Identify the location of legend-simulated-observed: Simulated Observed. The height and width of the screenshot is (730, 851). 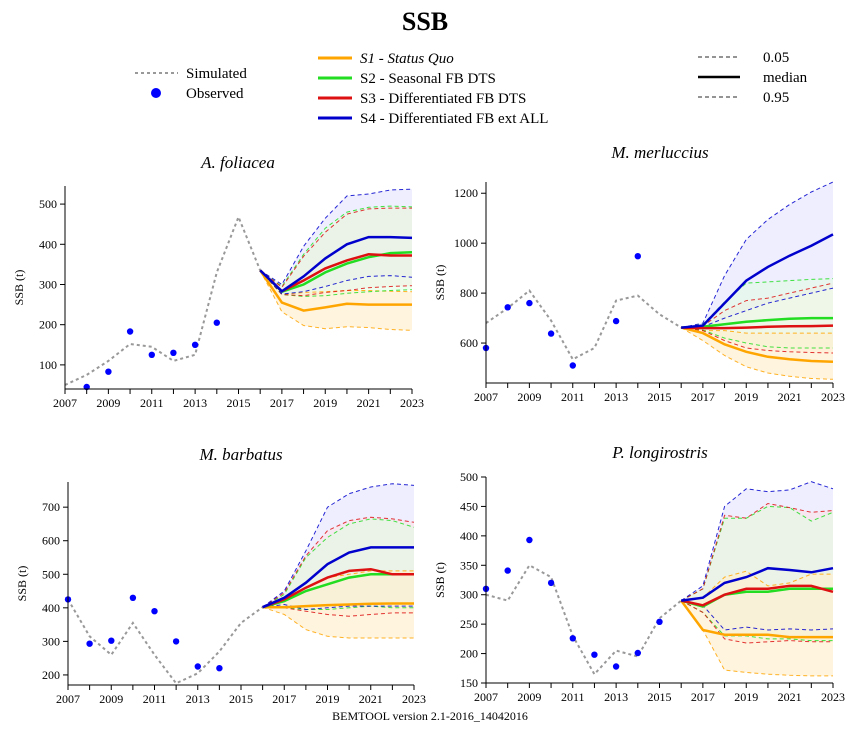
(191, 84).